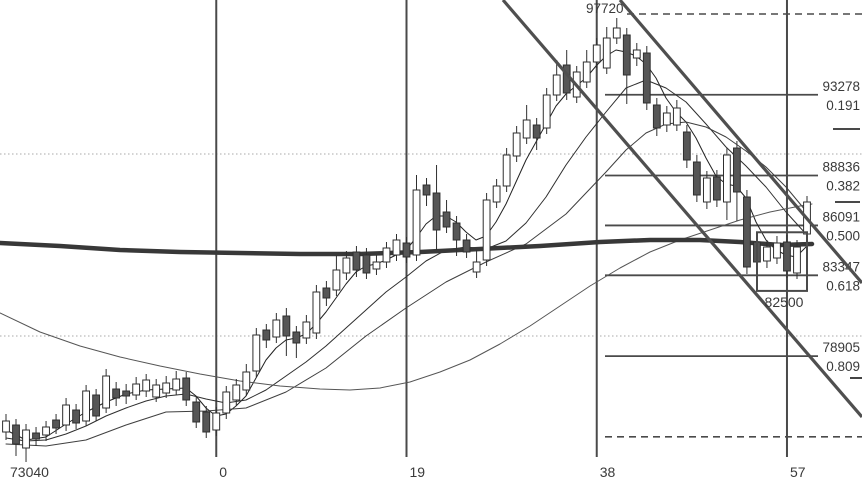 The height and width of the screenshot is (480, 862). I want to click on fib-ratio-label: 0.618, so click(843, 285).